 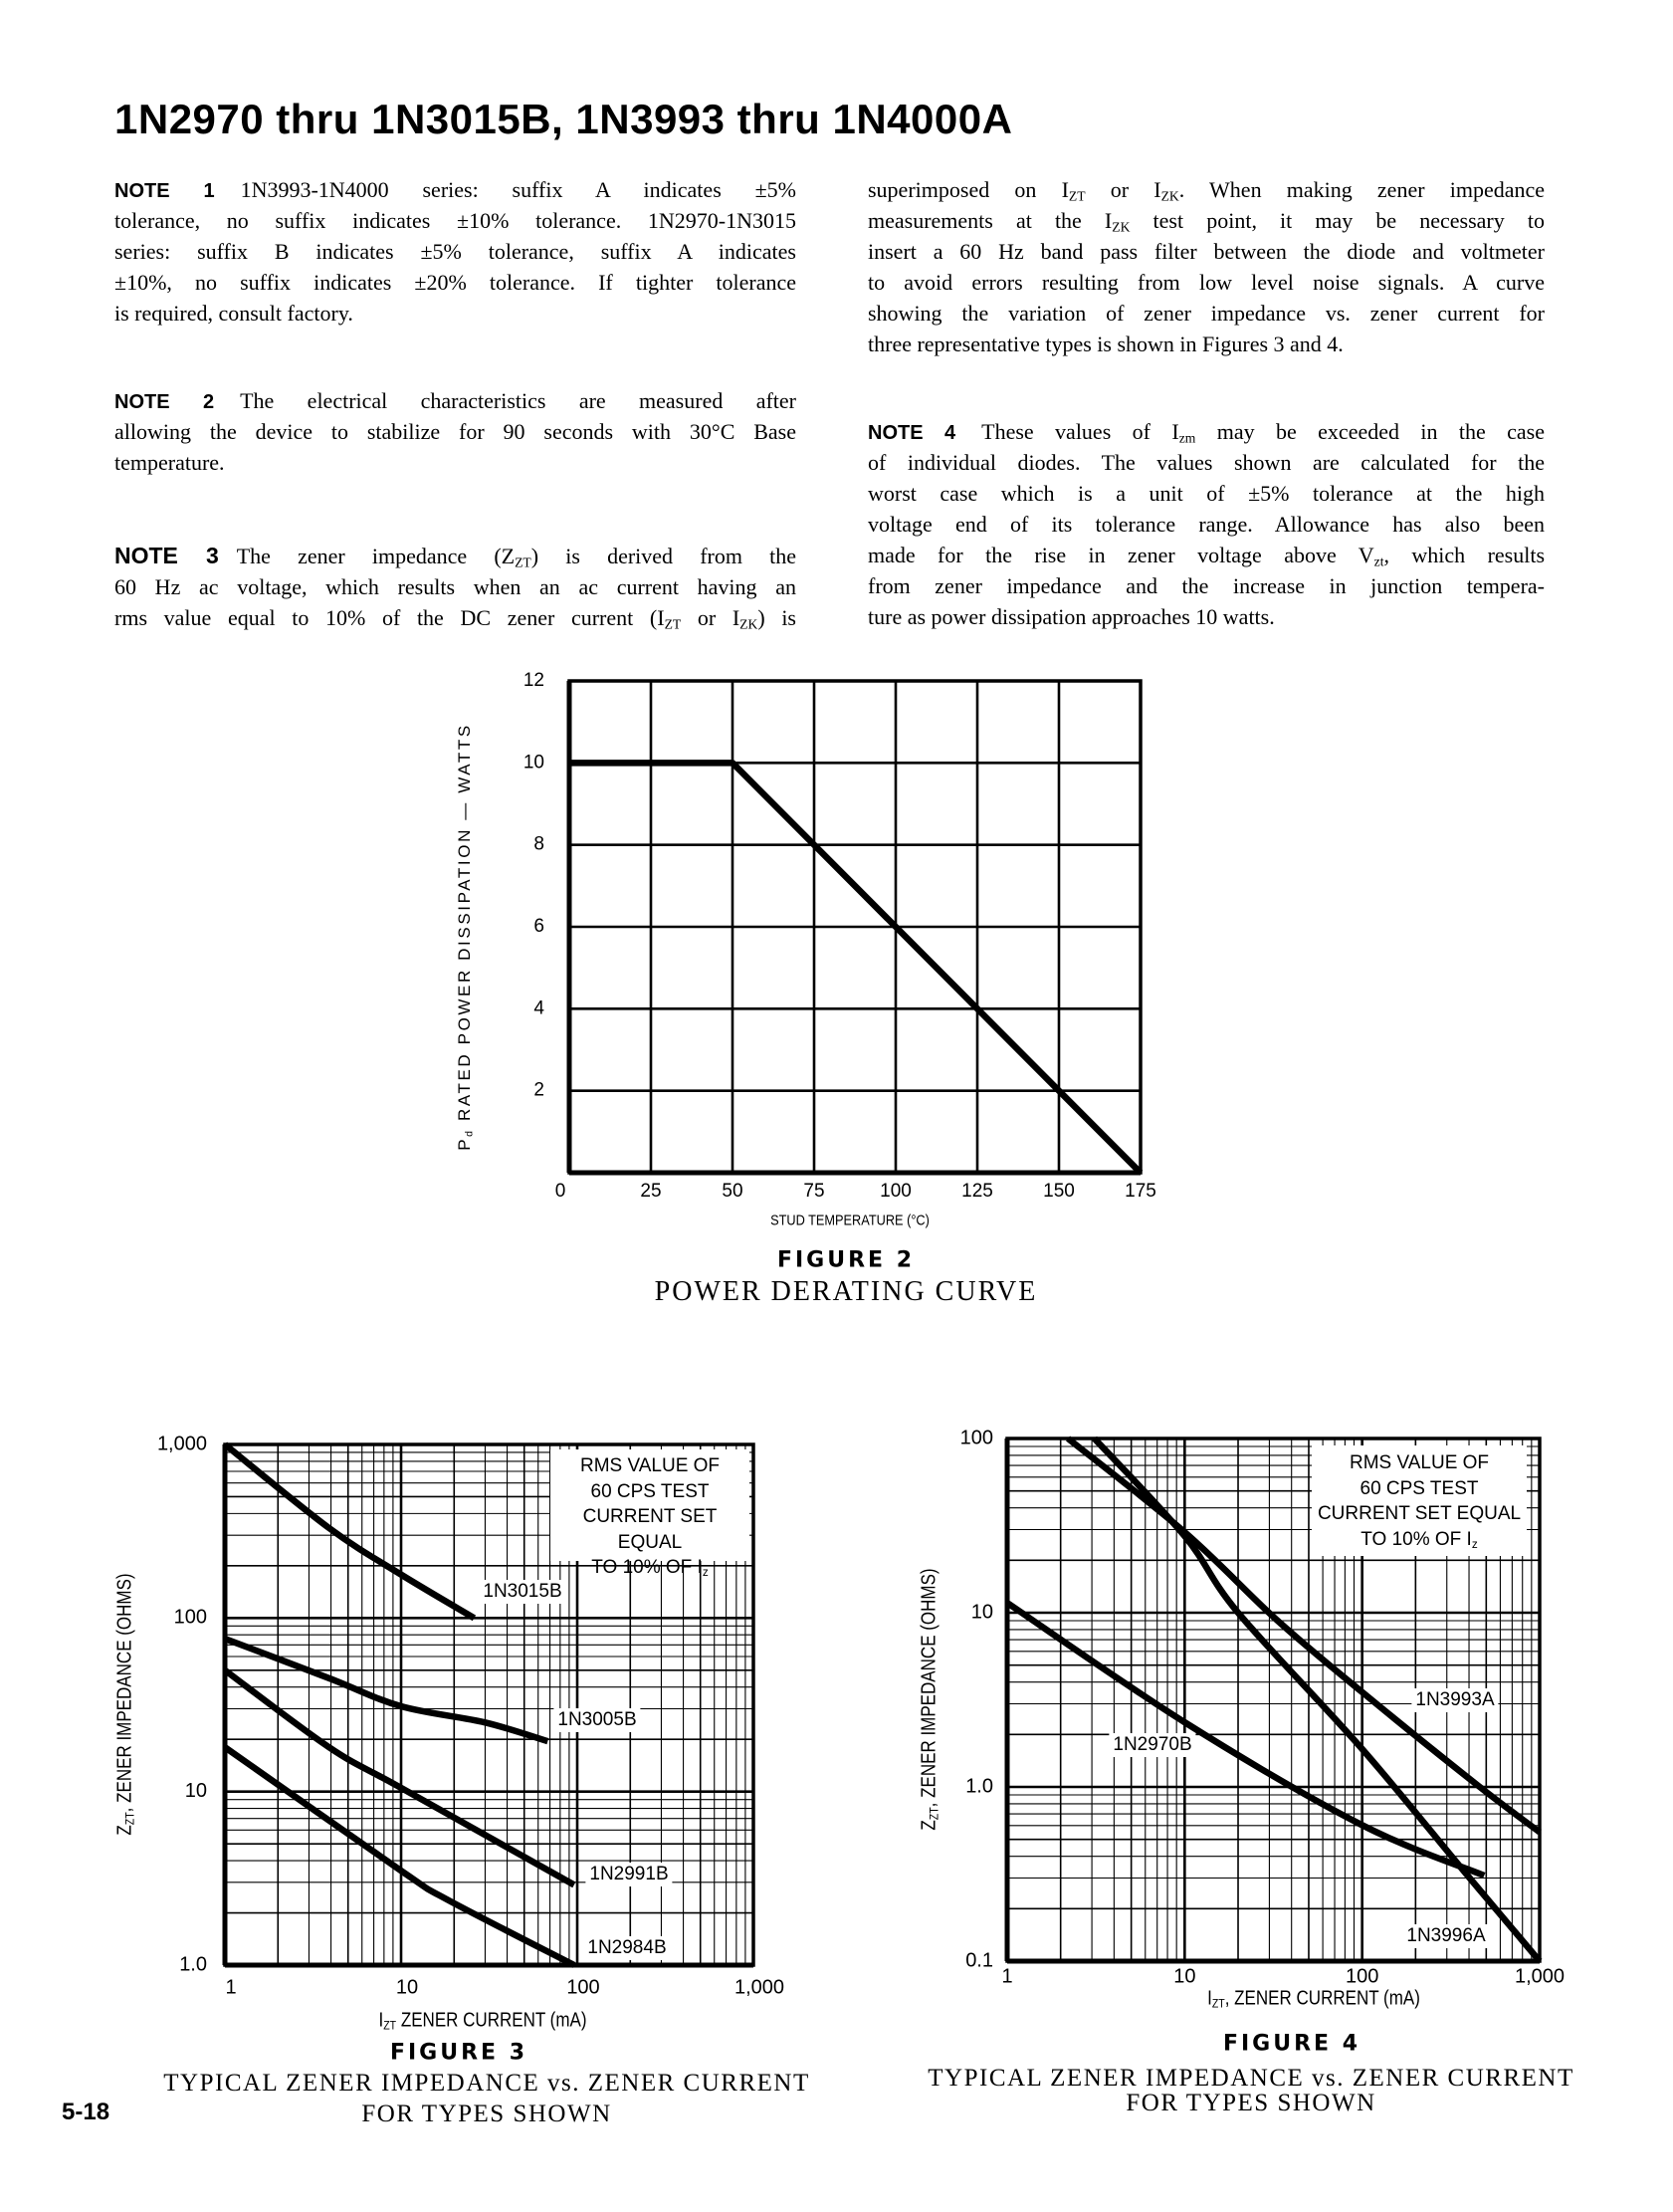 What do you see at coordinates (814, 1191) in the screenshot?
I see `x-tick-label: 75` at bounding box center [814, 1191].